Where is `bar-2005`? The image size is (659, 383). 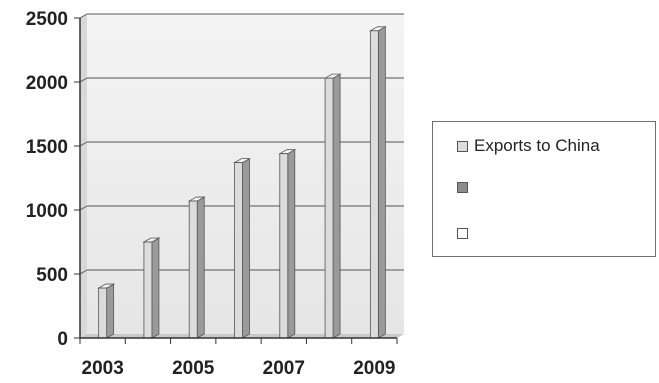 bar-2005 is located at coordinates (193, 269).